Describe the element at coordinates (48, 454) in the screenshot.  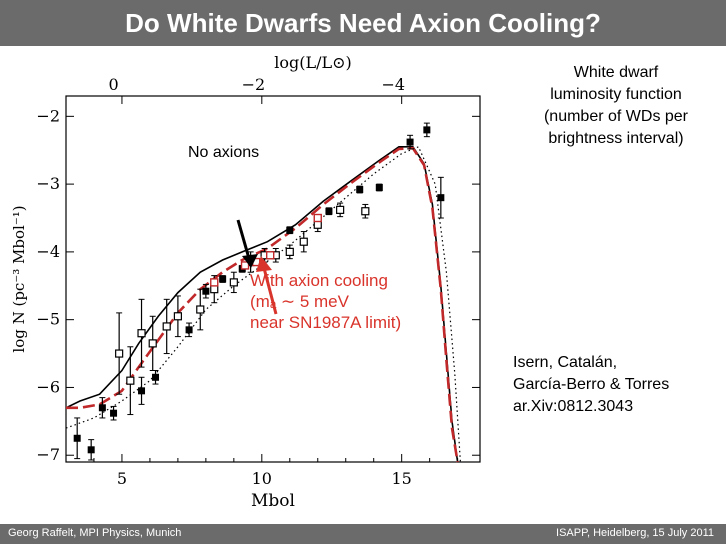
I see `y-tick-label: −7` at that location.